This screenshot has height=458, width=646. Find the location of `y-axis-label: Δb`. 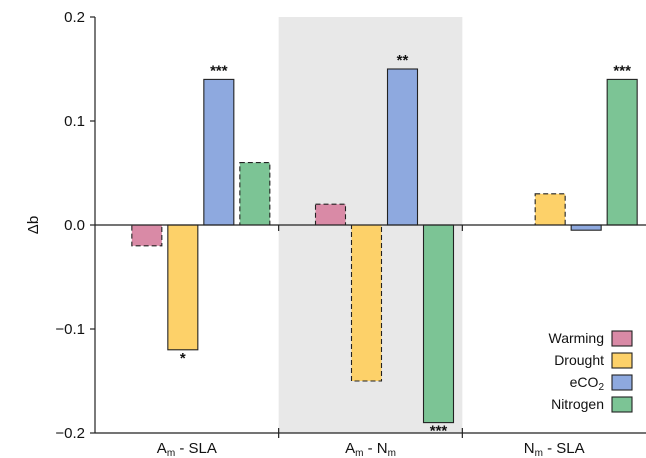

y-axis-label: Δb is located at coordinates (33, 225).